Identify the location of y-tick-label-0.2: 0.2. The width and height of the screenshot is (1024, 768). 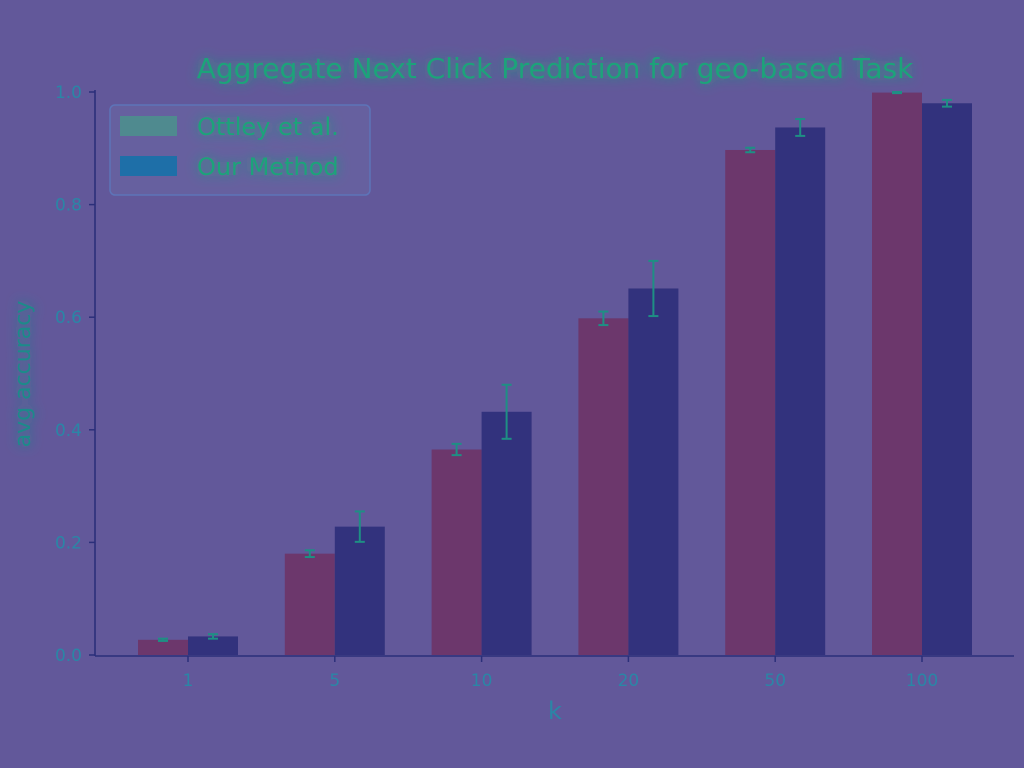
(68, 543).